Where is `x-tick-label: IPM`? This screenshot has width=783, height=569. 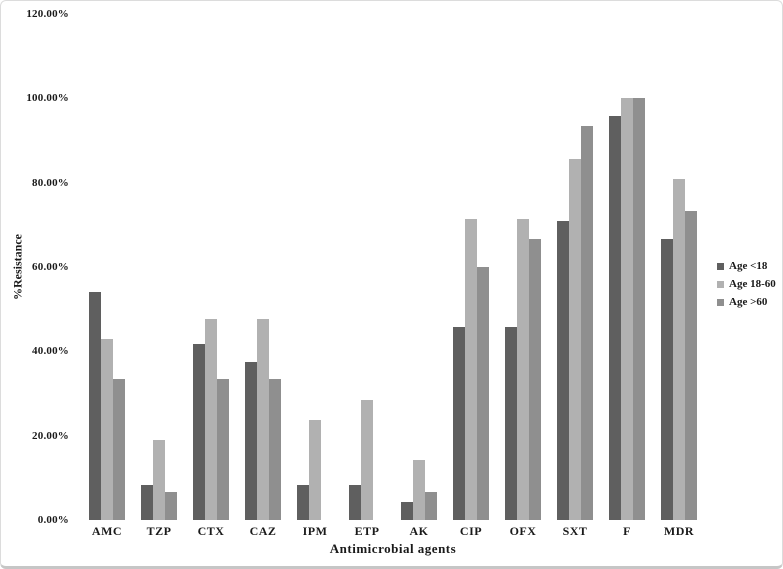
x-tick-label: IPM is located at coordinates (315, 531).